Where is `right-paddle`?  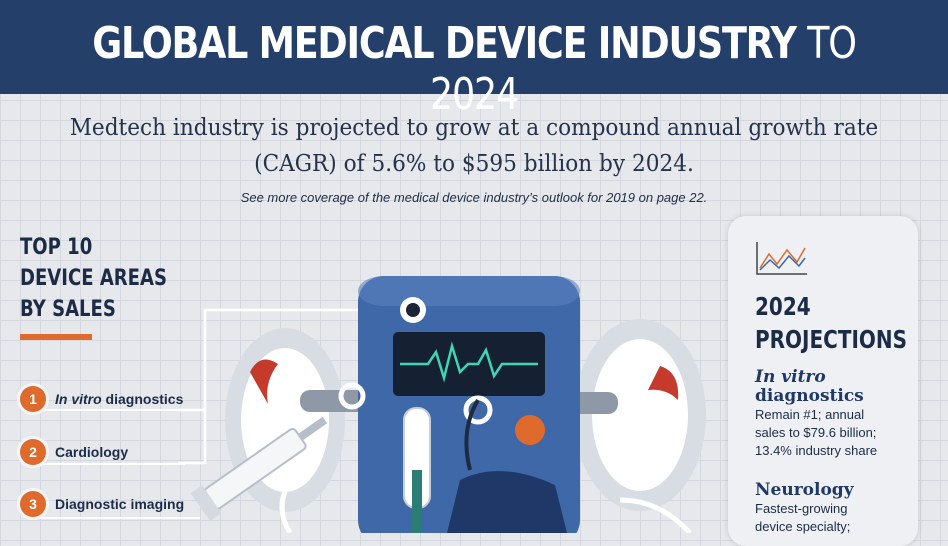
right-paddle is located at coordinates (633, 415).